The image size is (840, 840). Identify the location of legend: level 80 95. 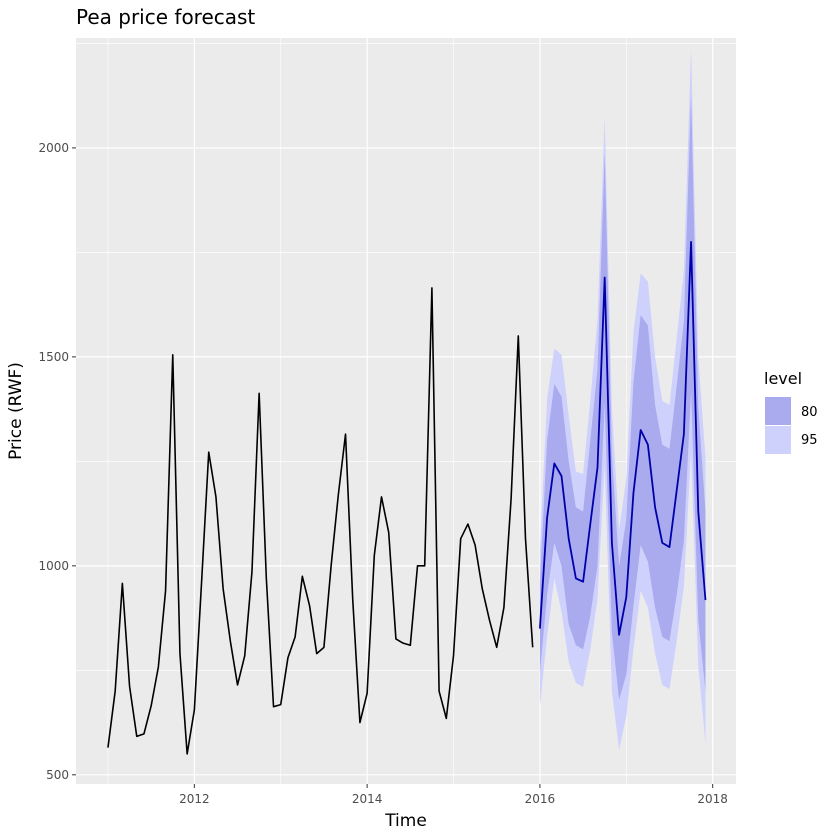
(791, 411).